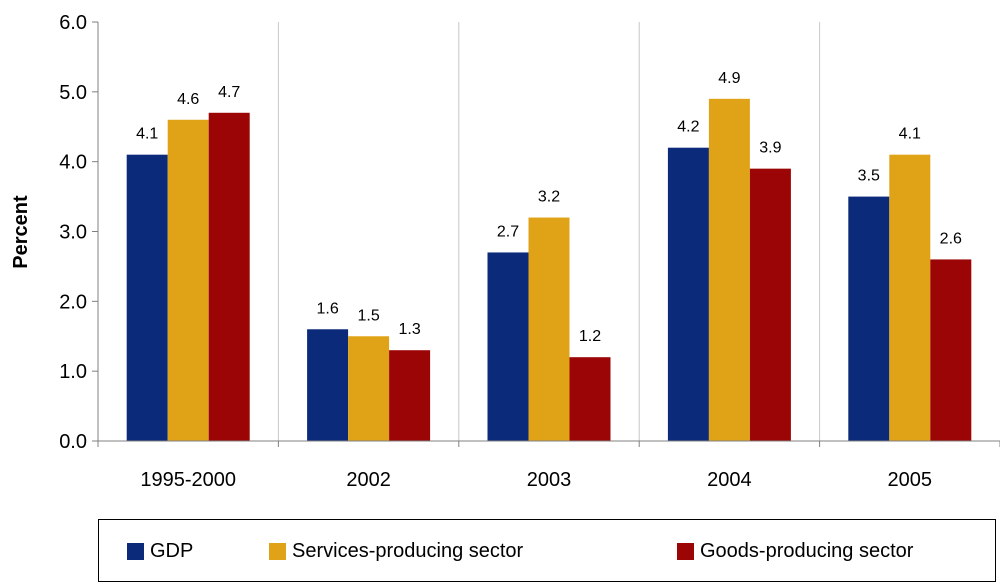 The width and height of the screenshot is (1000, 585). I want to click on x-category-label: 2005, so click(910, 480).